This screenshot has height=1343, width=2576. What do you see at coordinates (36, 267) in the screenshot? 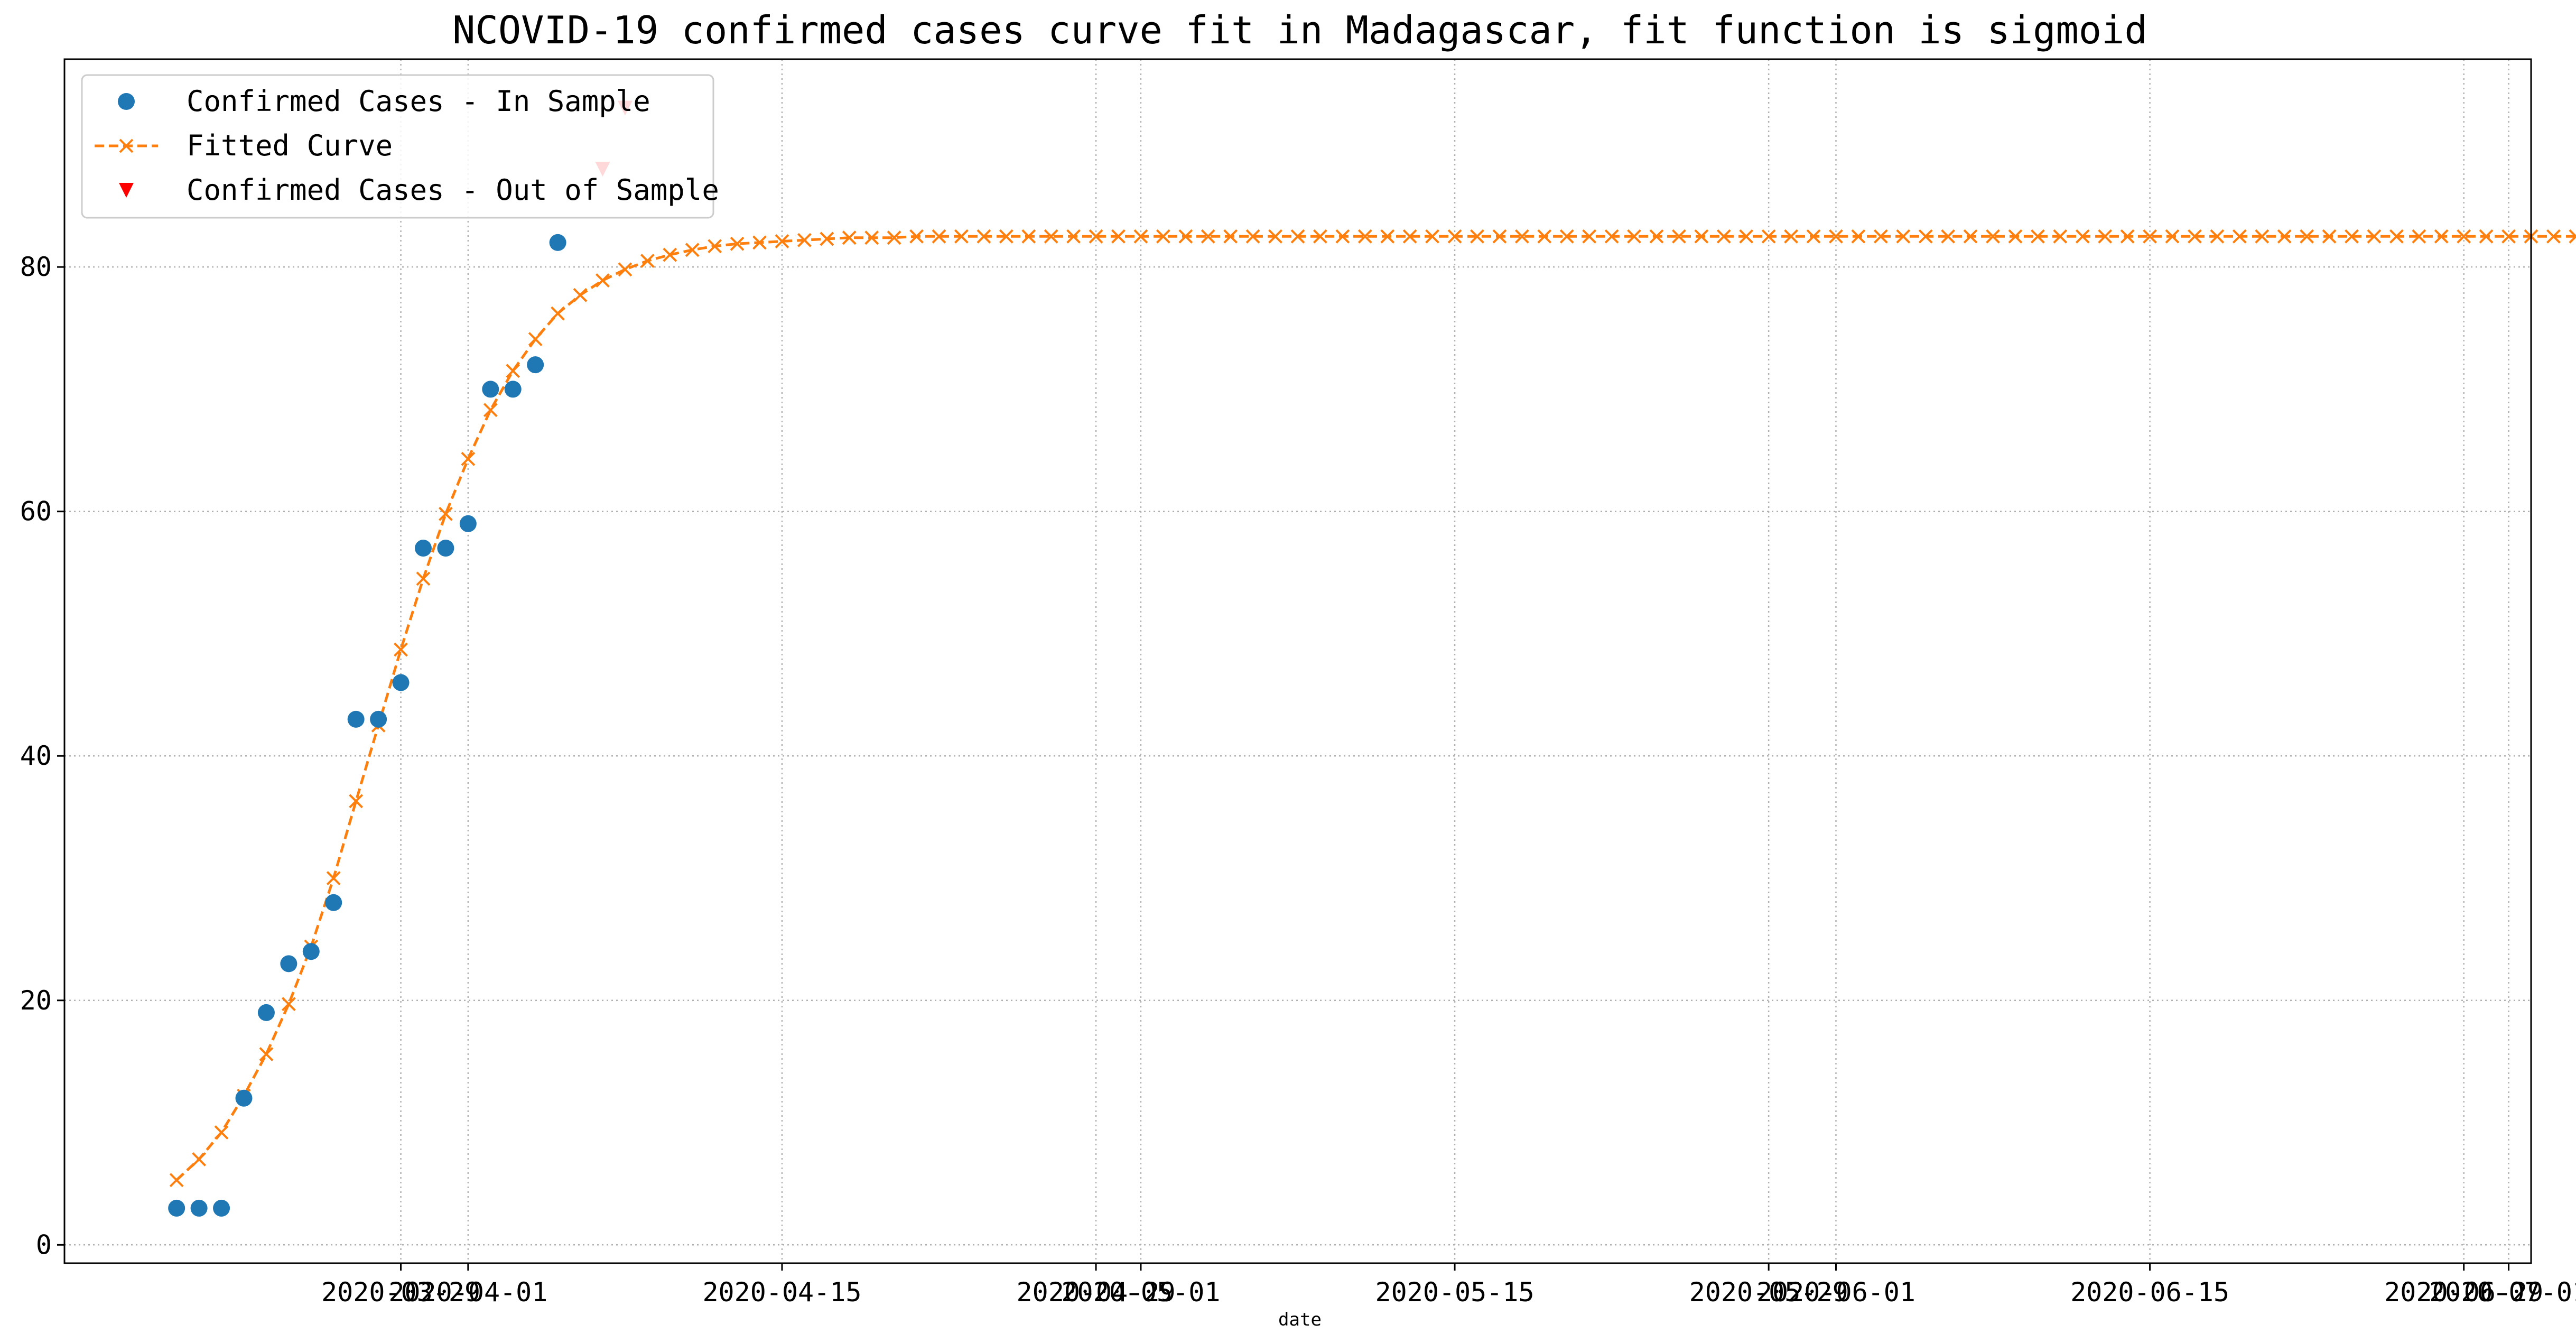
I see `y-tick-label: 80` at bounding box center [36, 267].